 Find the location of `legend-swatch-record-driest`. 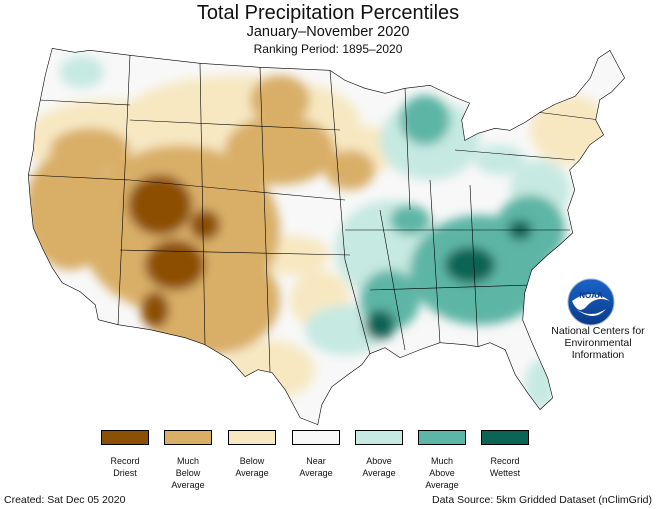

legend-swatch-record-driest is located at coordinates (125, 437).